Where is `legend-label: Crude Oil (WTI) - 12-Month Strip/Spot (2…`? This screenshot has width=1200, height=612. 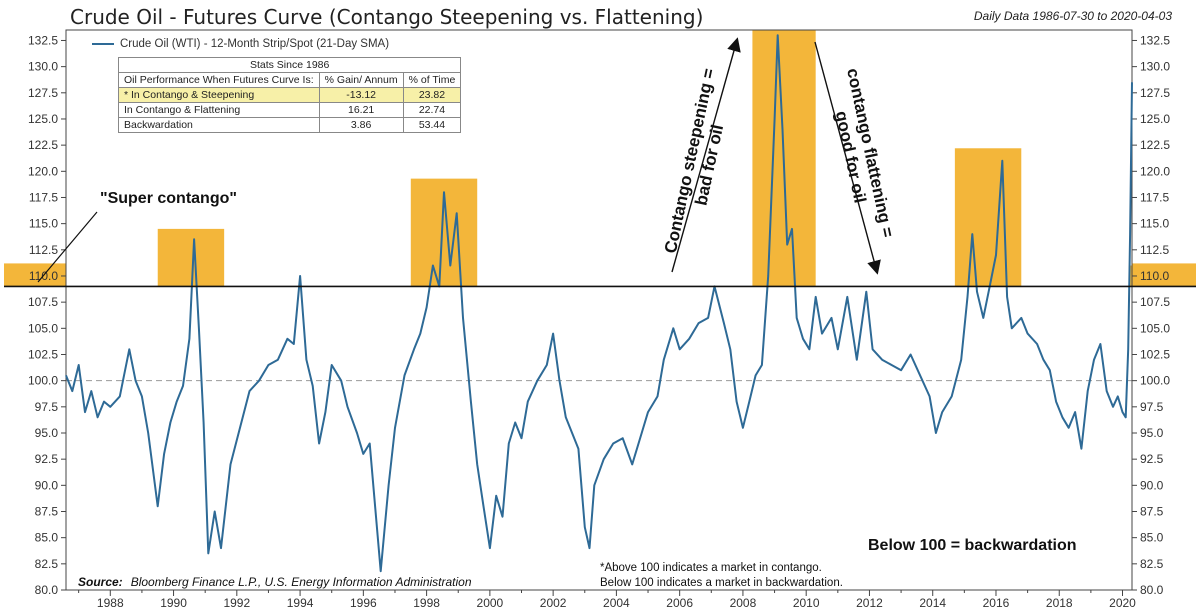 legend-label: Crude Oil (WTI) - 12-Month Strip/Spot (2… is located at coordinates (255, 44).